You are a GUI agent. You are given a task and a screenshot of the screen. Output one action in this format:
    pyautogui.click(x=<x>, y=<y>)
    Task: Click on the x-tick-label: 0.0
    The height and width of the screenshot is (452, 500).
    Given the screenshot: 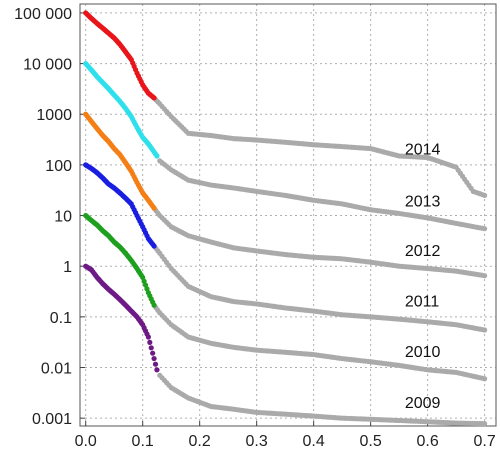 What is the action you would take?
    pyautogui.click(x=86, y=441)
    